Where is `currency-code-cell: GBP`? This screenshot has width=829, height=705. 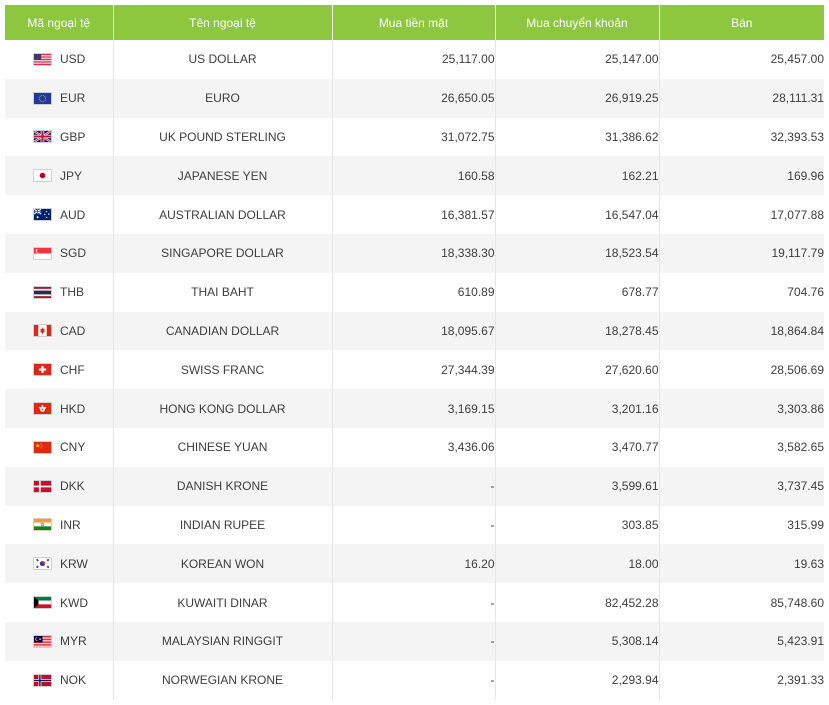
currency-code-cell: GBP is located at coordinates (59, 137).